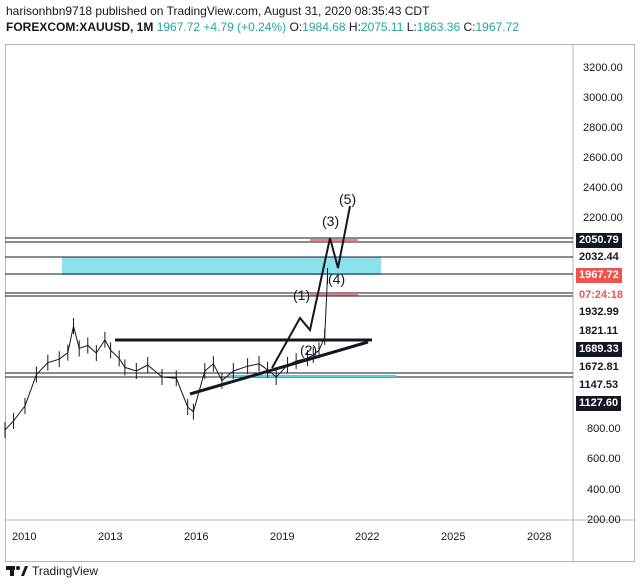 The image size is (641, 586). Describe the element at coordinates (221, 266) in the screenshot. I see `resistance-zone` at that location.